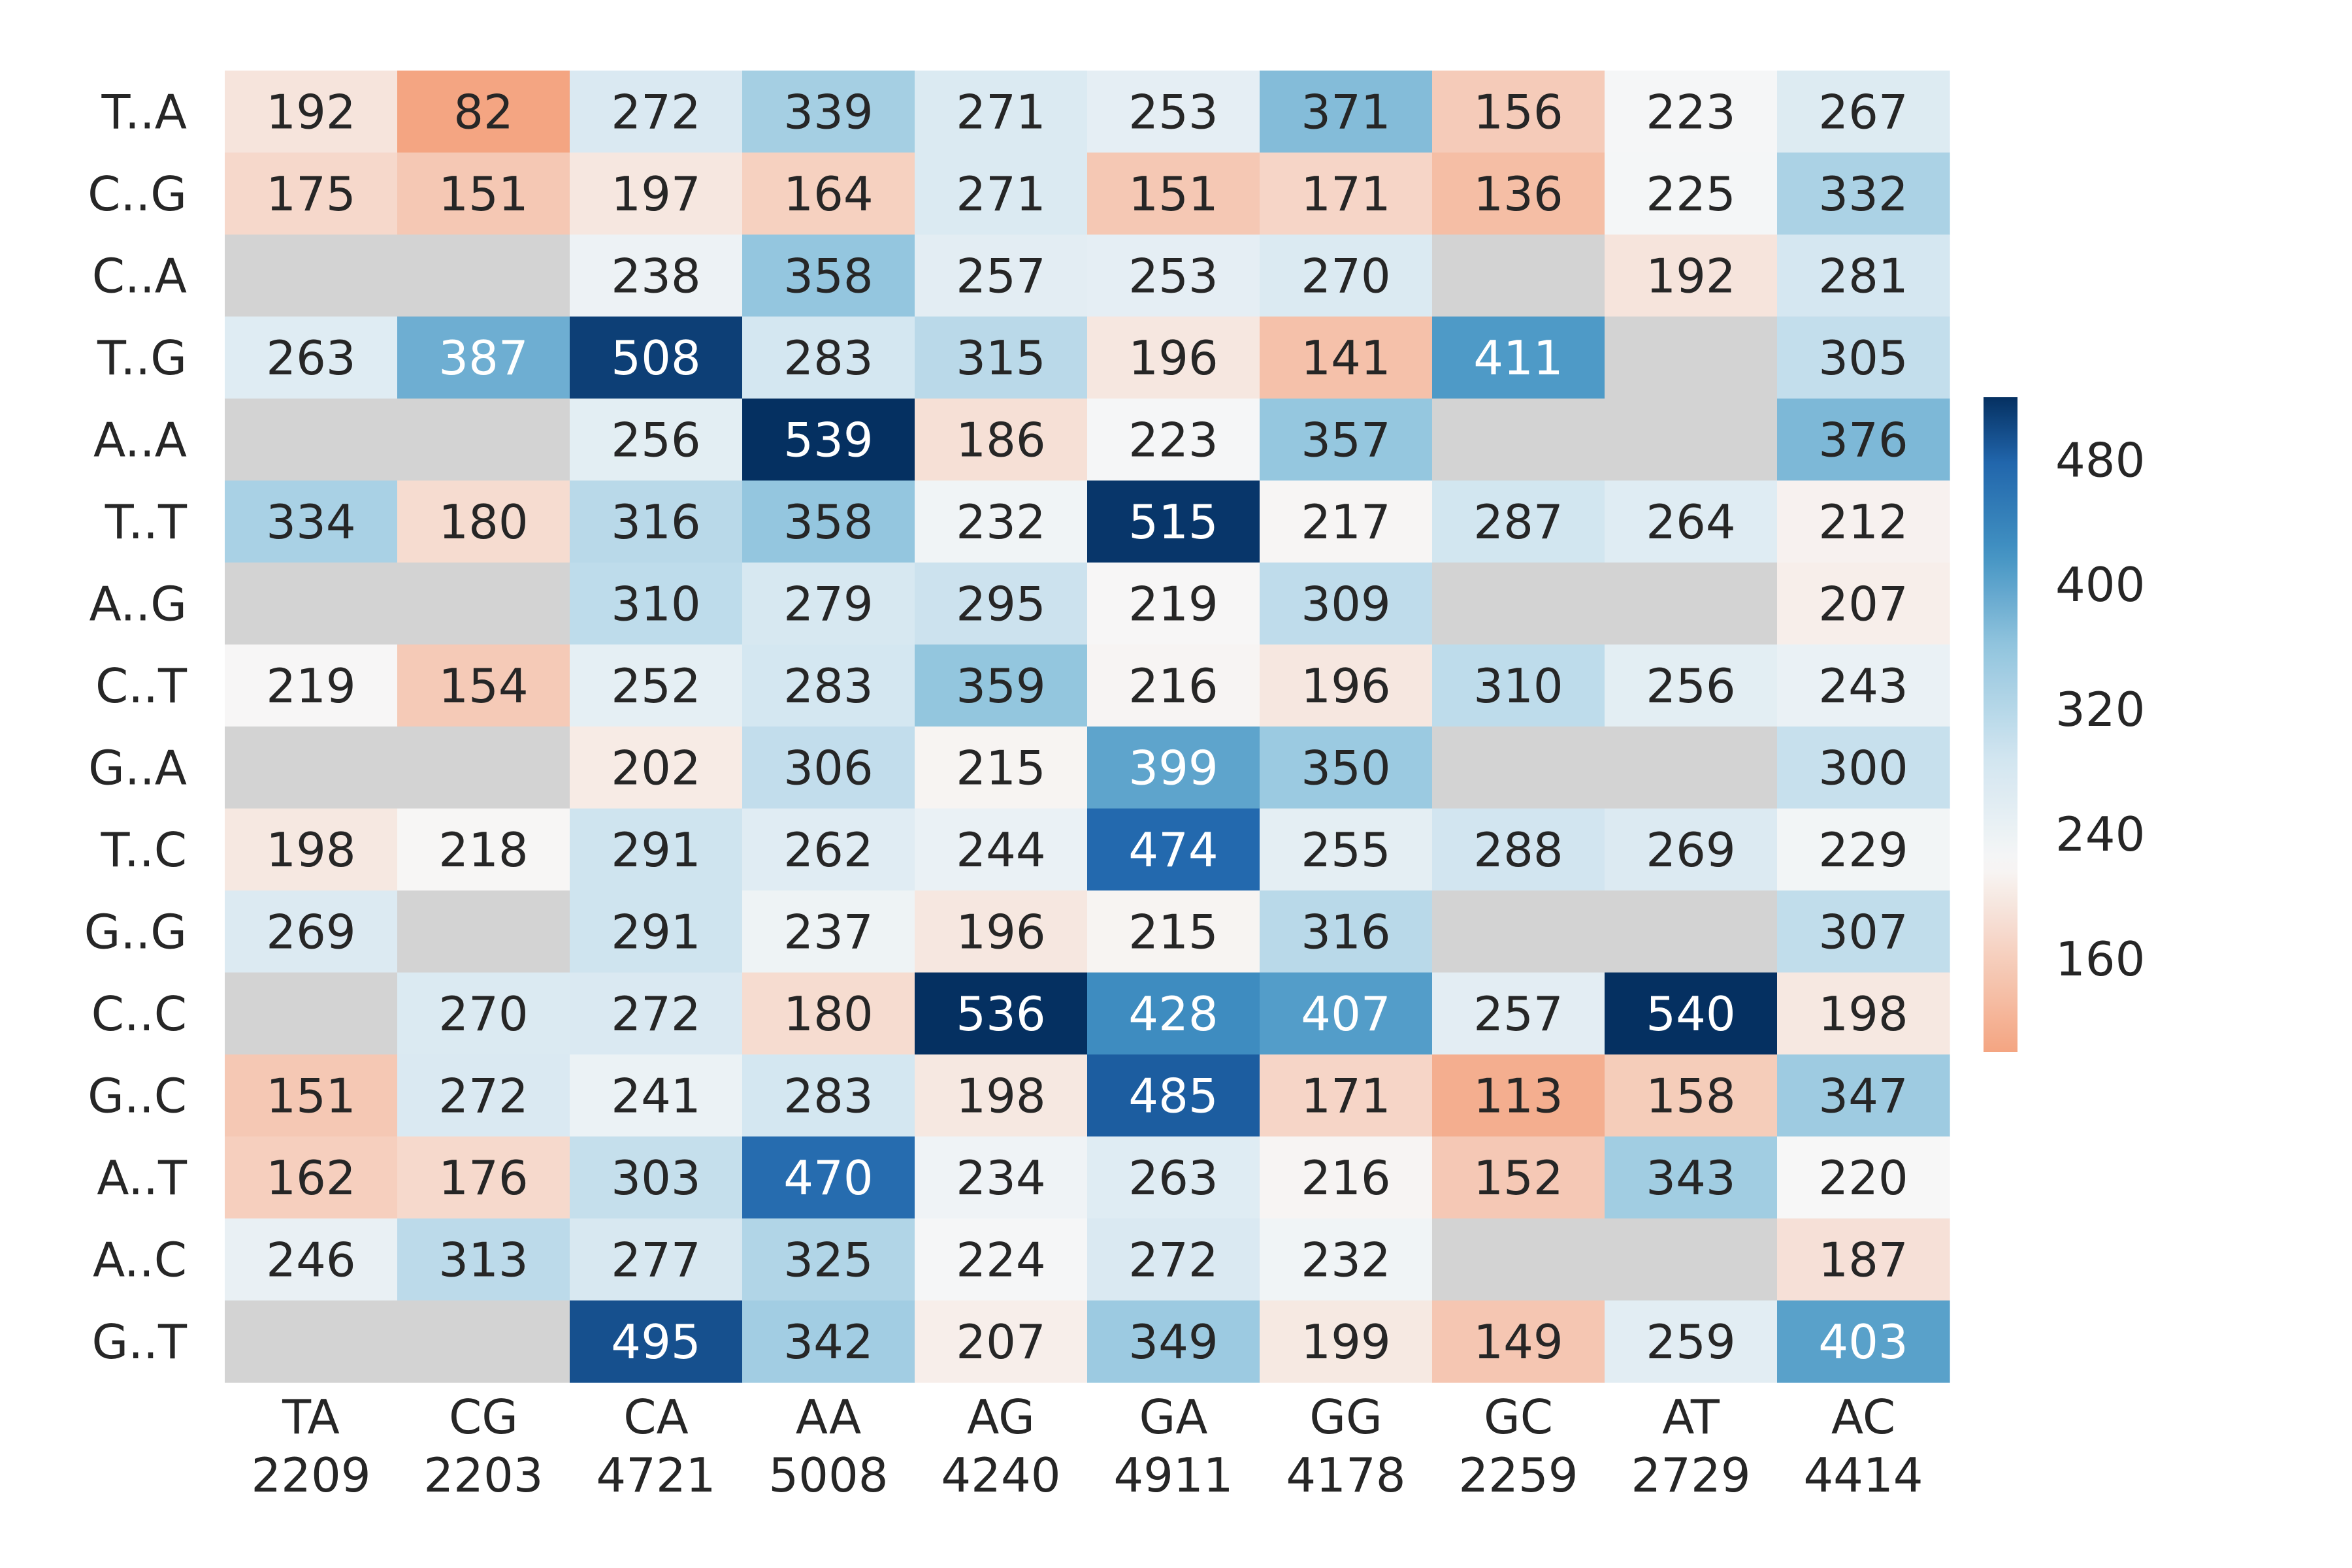 The height and width of the screenshot is (1568, 2352). Describe the element at coordinates (1690, 1342) in the screenshot. I see `cell-value-label: 259` at that location.